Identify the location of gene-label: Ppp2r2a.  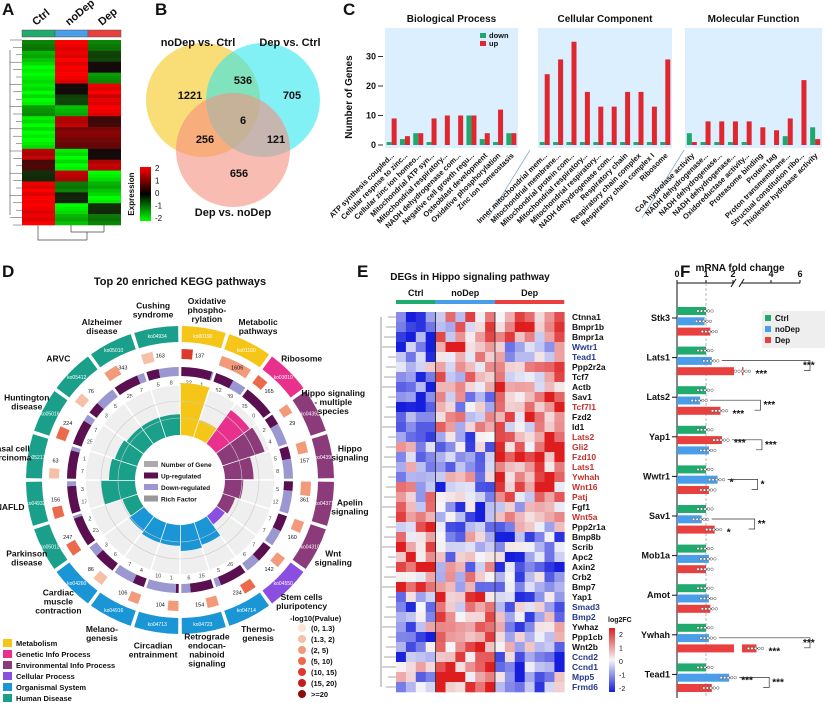
(589, 367).